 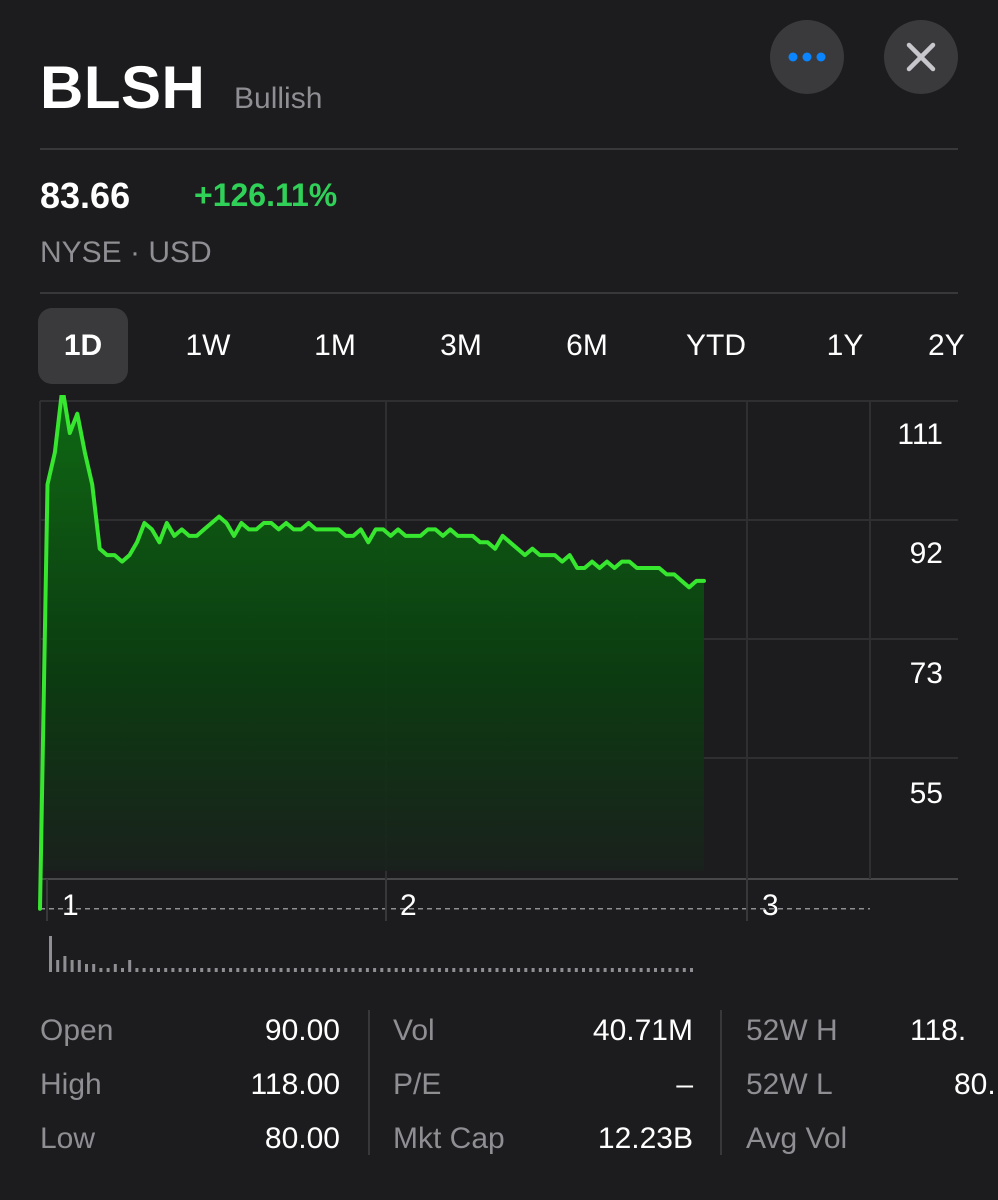 I want to click on exchange-currency: NYSE · USD, so click(x=126, y=252).